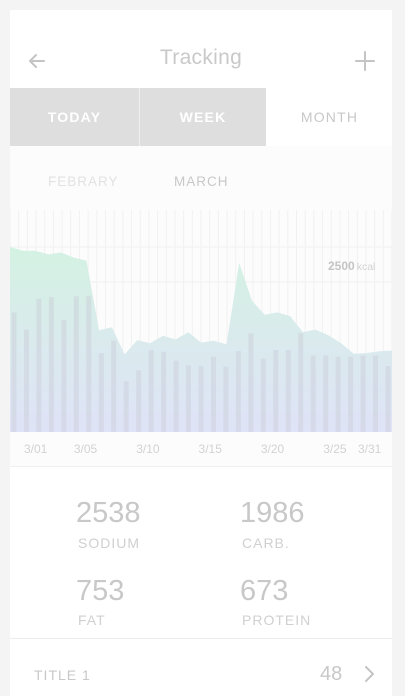 Image resolution: width=405 pixels, height=696 pixels. I want to click on protein-value: 673, so click(264, 591).